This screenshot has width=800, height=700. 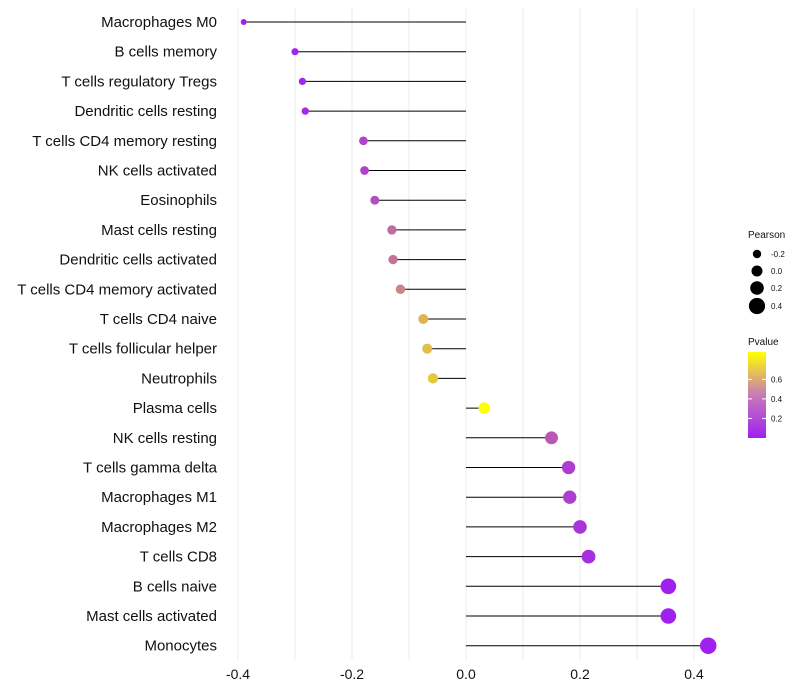 I want to click on color-legend-label: 0.2, so click(x=777, y=418).